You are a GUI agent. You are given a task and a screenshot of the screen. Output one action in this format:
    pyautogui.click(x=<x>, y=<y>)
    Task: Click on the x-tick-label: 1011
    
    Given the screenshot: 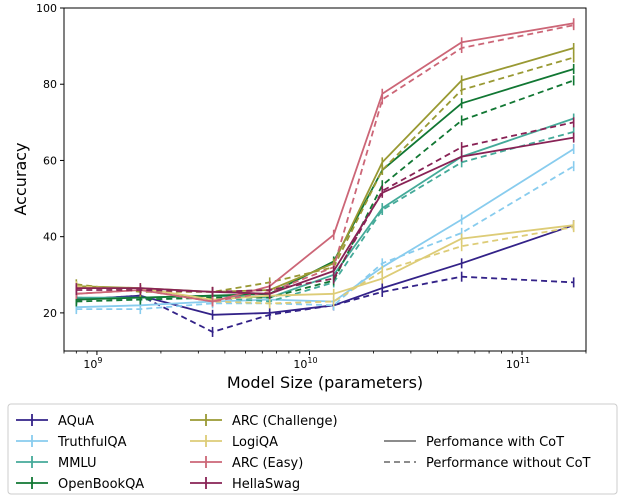 What is the action you would take?
    pyautogui.click(x=518, y=363)
    